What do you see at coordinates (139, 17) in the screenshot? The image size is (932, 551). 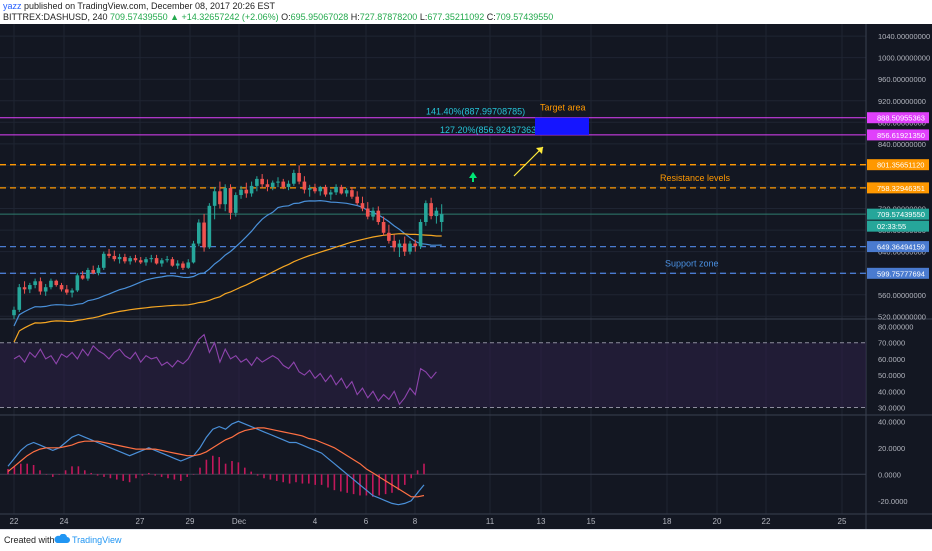 I see `last-price: 709.57439550` at bounding box center [139, 17].